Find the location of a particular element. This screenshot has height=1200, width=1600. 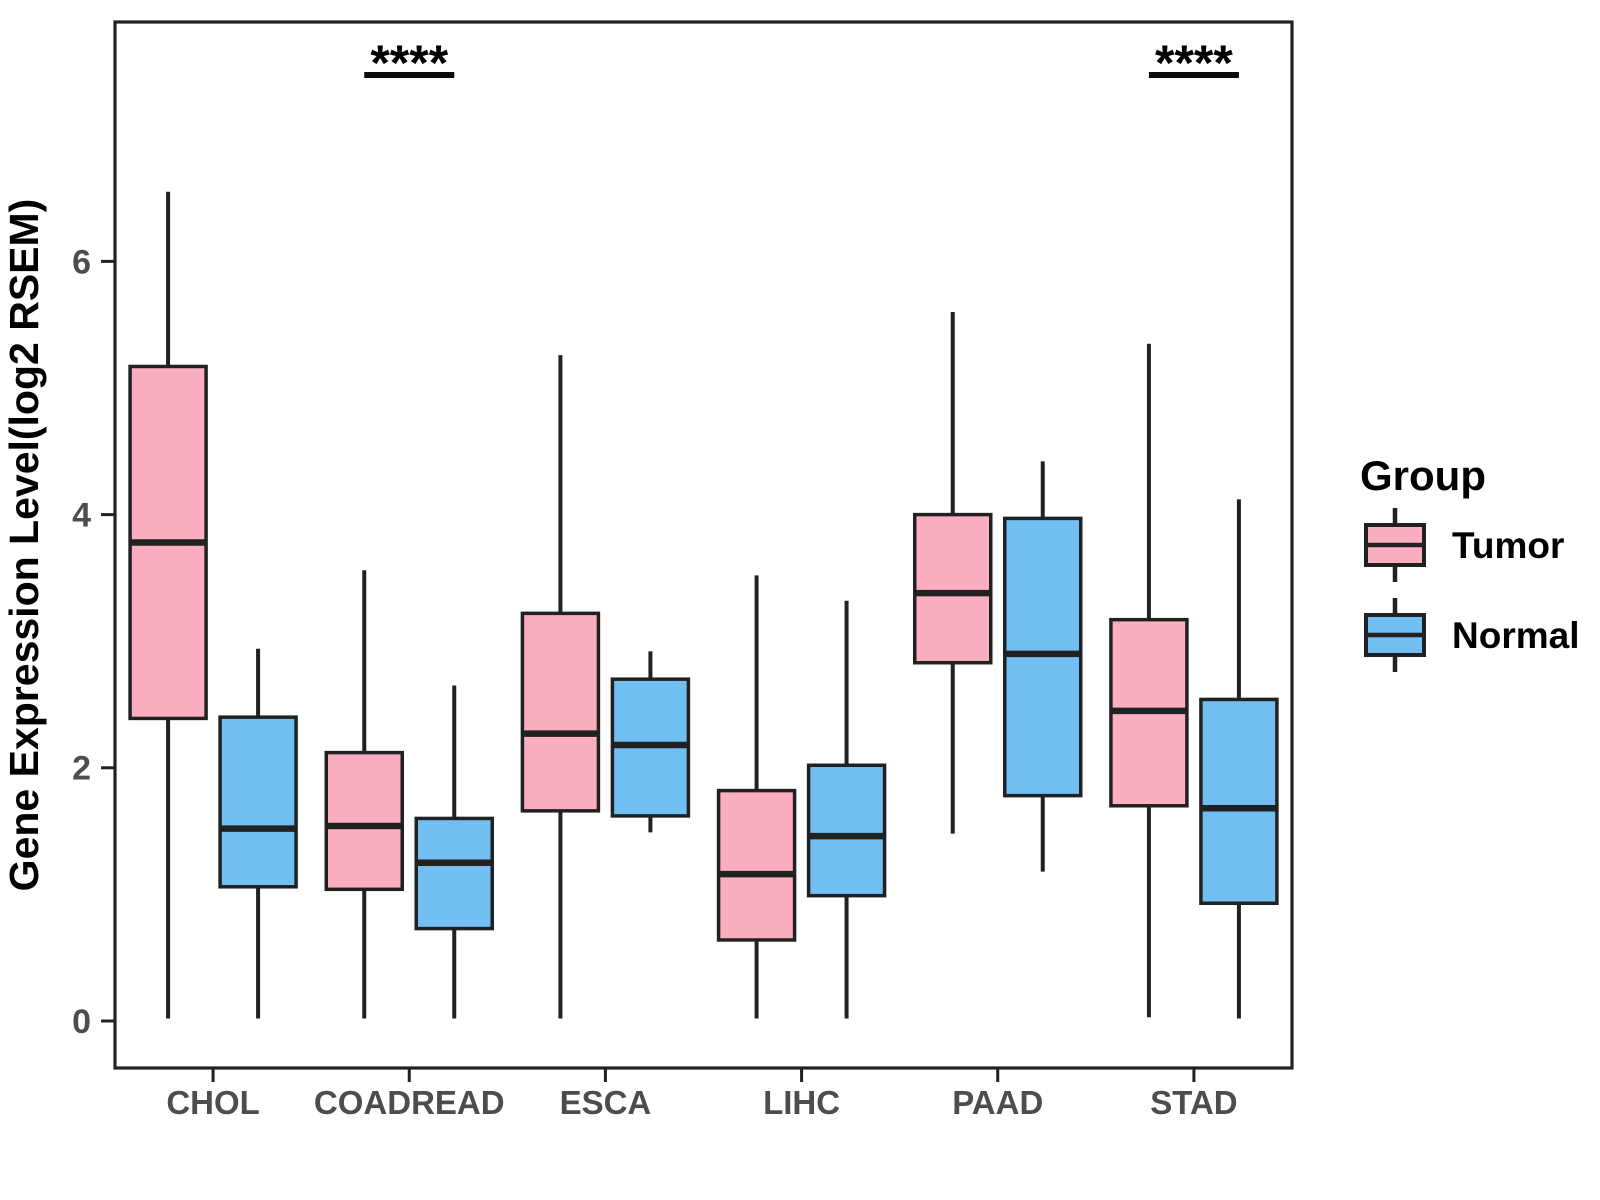

box-coadread-normal is located at coordinates (454, 852).